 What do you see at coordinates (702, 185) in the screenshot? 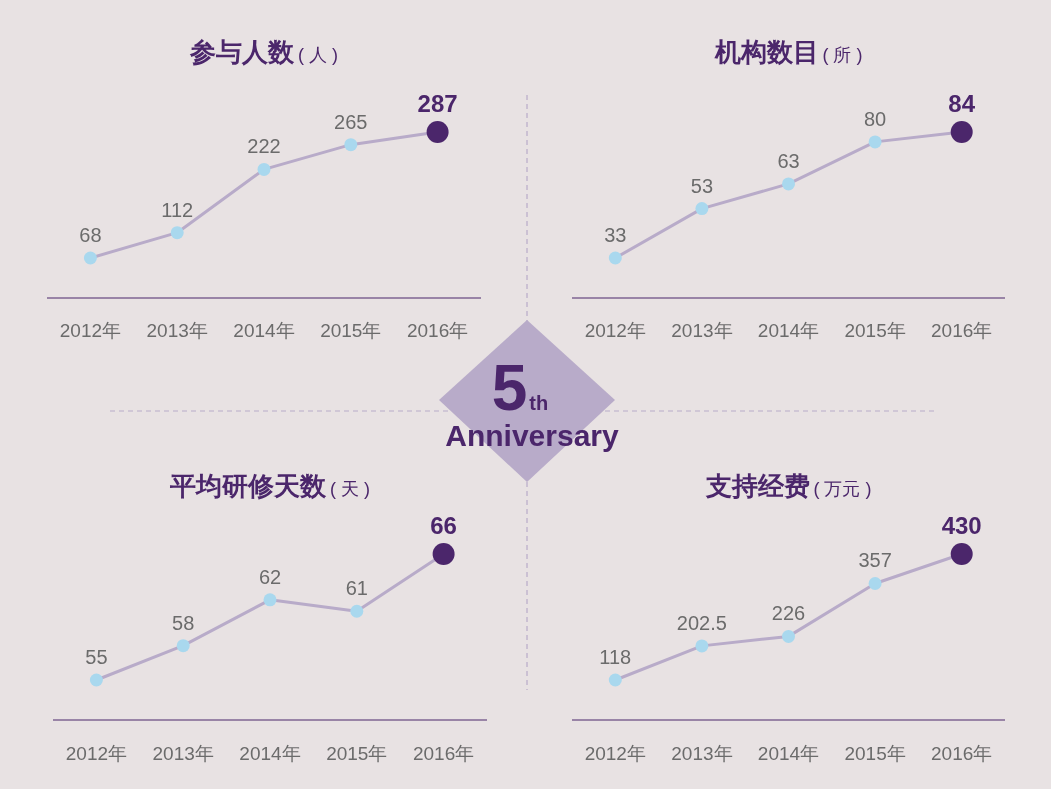
I see `data-label: 53` at bounding box center [702, 185].